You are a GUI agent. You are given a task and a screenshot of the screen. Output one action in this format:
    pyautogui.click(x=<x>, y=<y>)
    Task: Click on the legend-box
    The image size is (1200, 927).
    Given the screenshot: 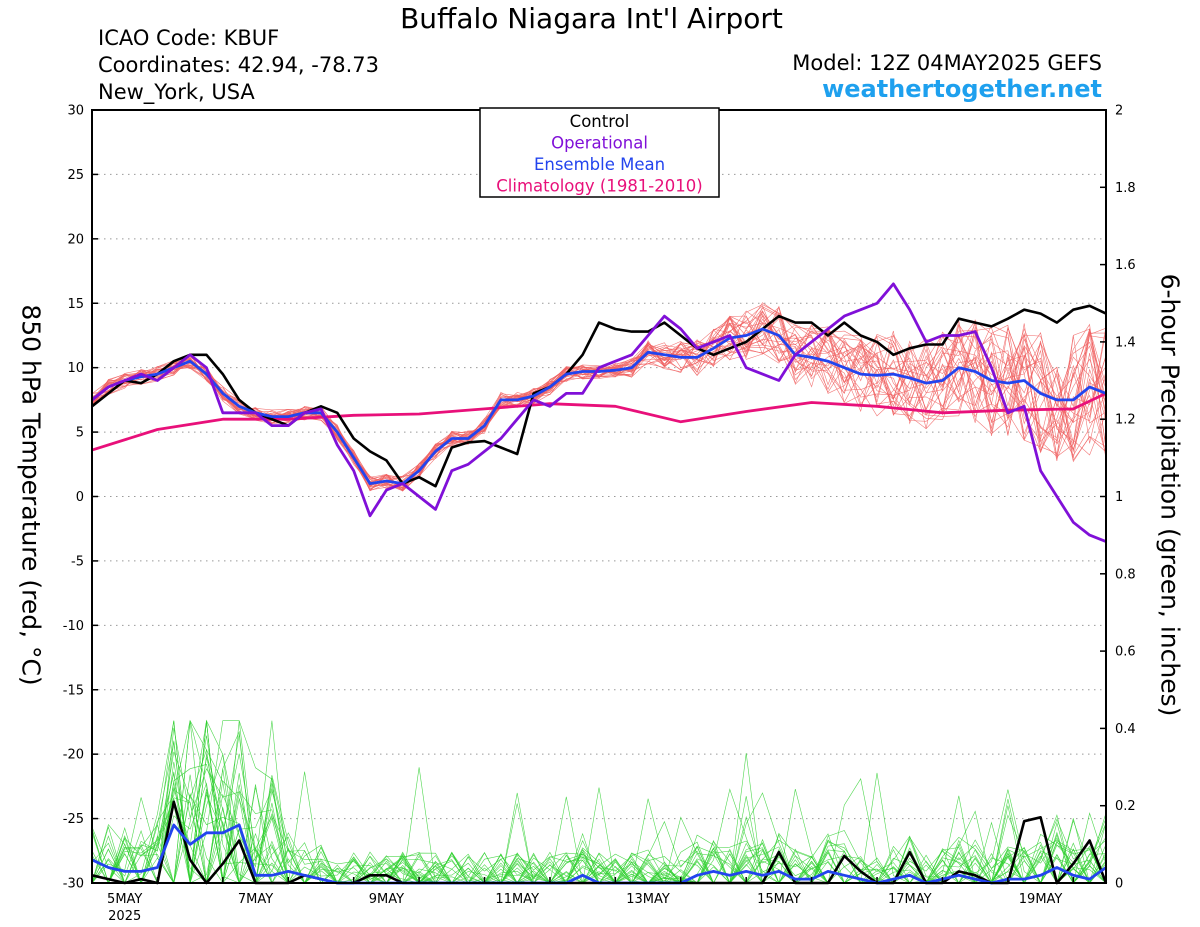 What is the action you would take?
    pyautogui.click(x=599, y=152)
    